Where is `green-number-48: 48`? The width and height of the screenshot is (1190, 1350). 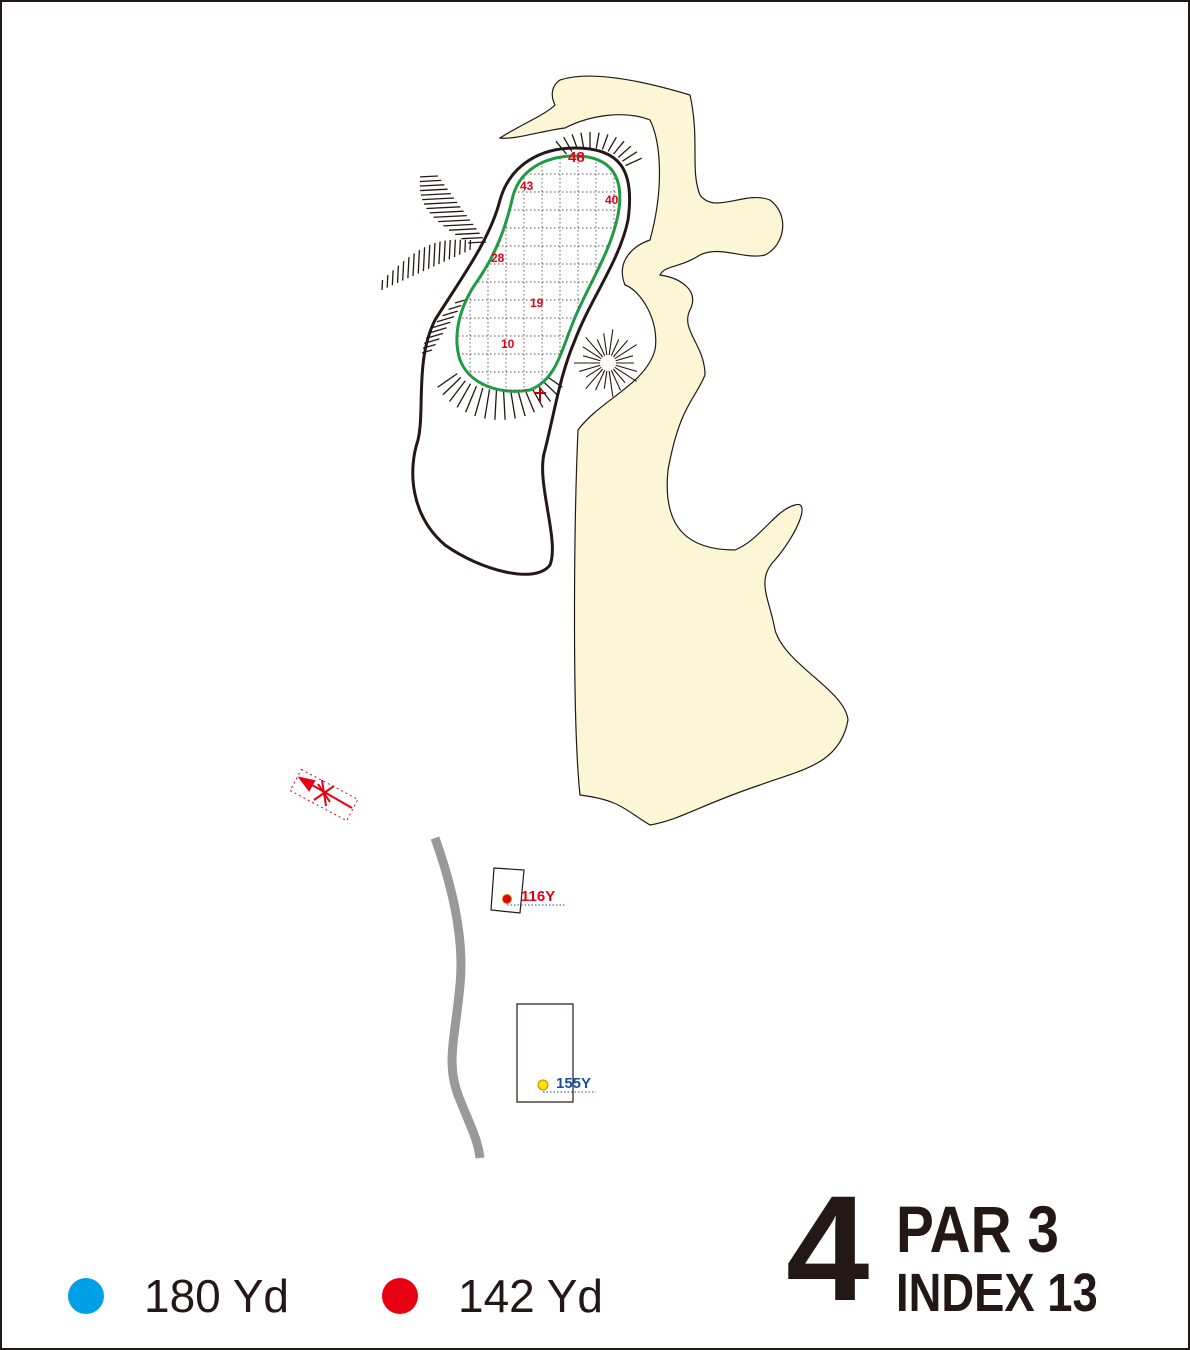 green-number-48: 48 is located at coordinates (576, 157).